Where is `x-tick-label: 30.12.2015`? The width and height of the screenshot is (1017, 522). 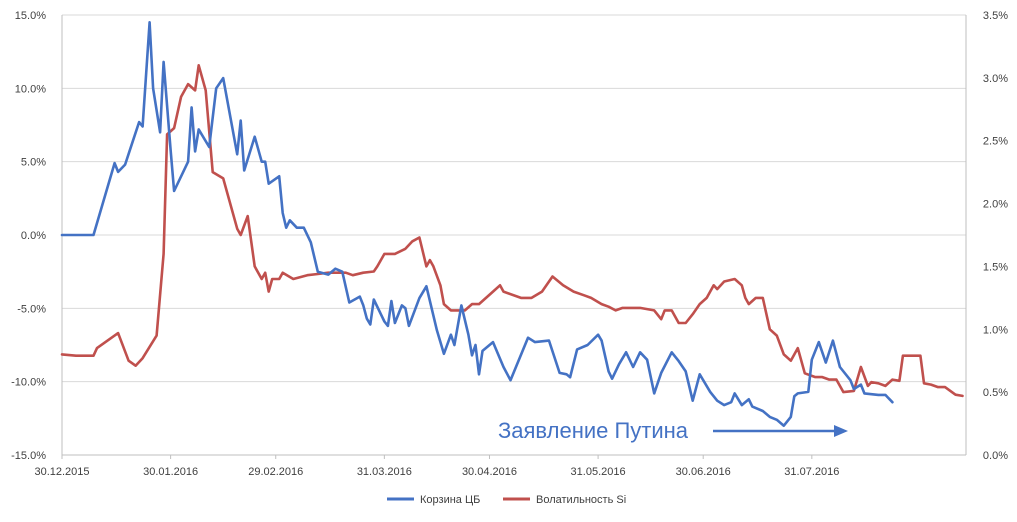
x-tick-label: 30.12.2015 is located at coordinates (61, 472).